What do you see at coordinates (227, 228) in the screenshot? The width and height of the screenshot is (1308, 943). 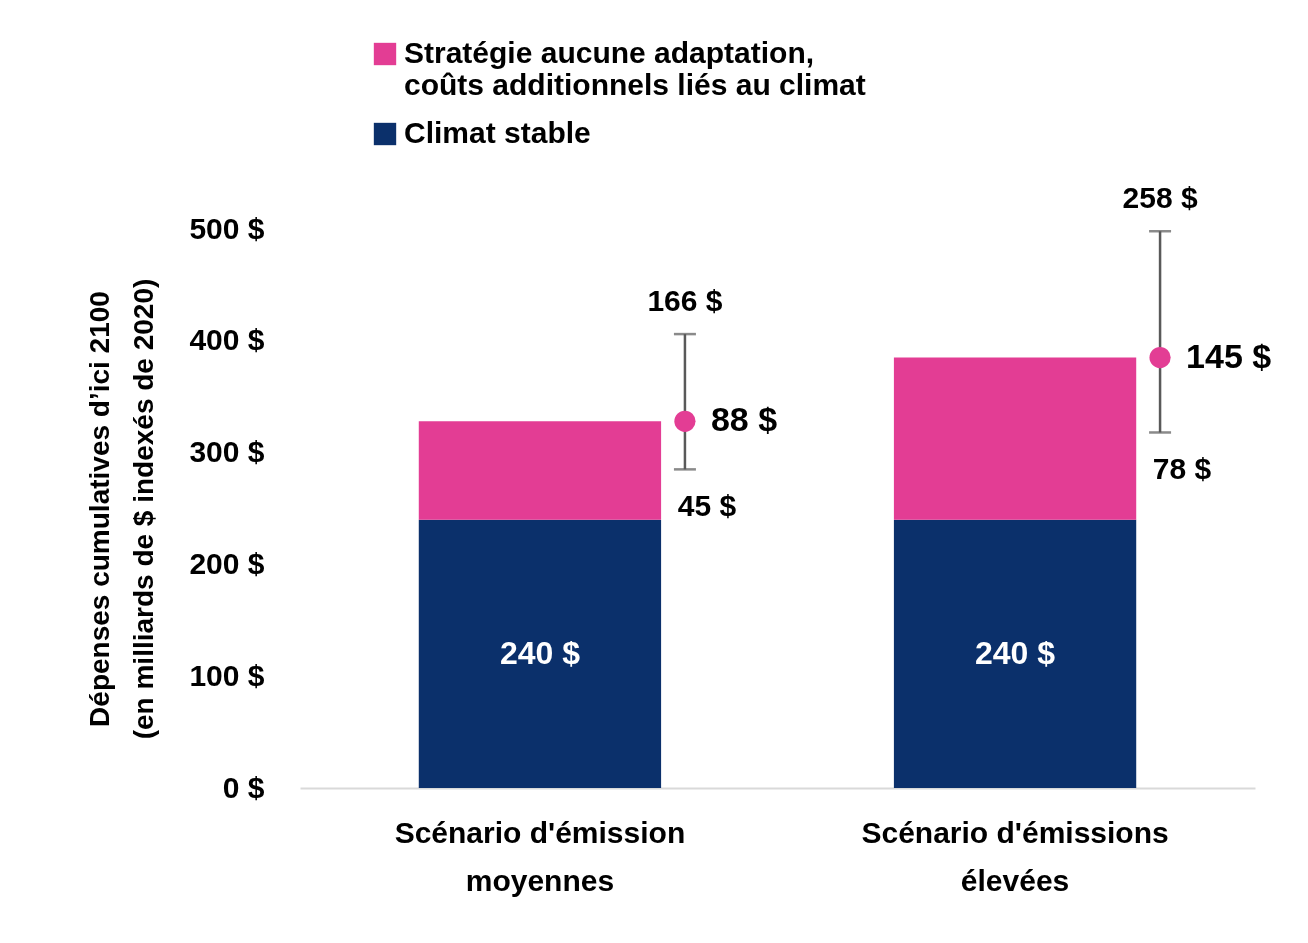 I see `y-tick-label: 500 $` at bounding box center [227, 228].